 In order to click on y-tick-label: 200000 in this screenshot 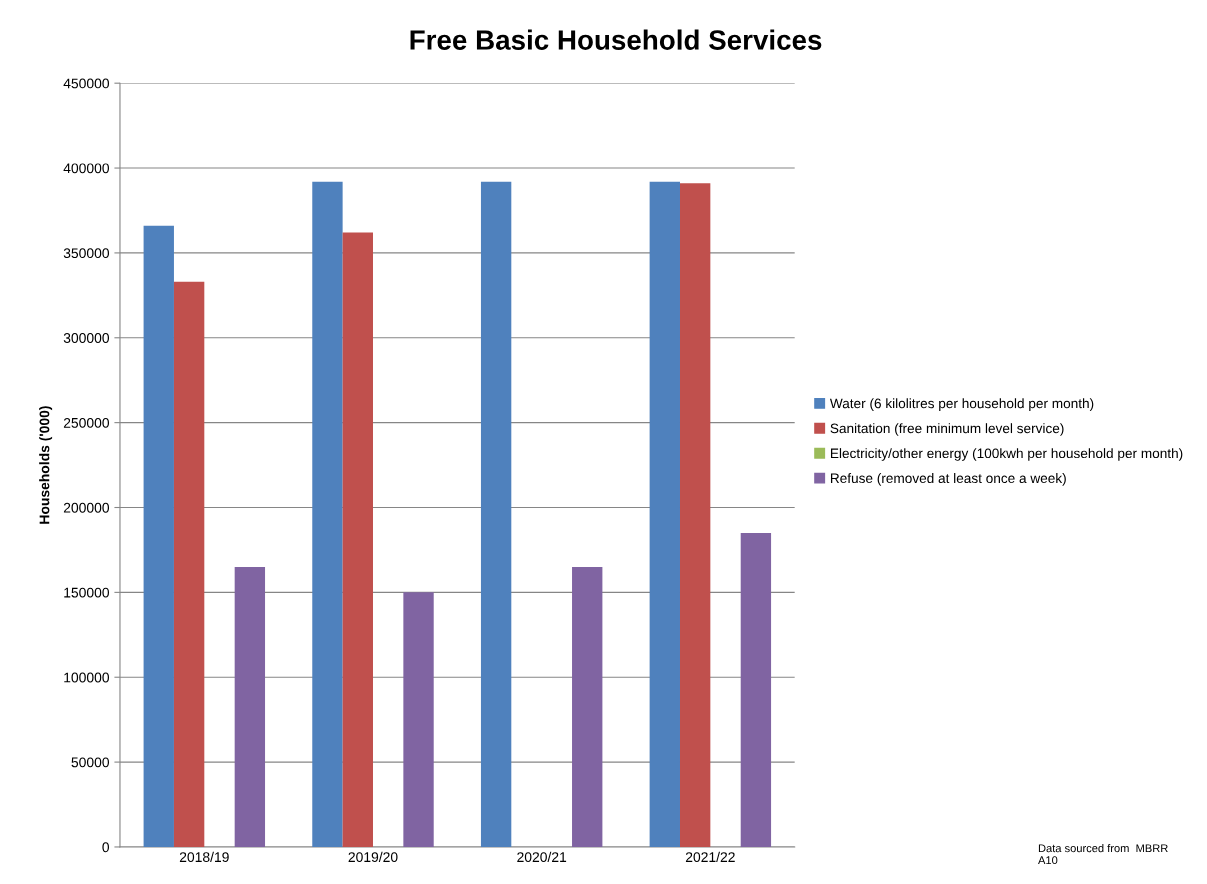, I will do `click(86, 507)`.